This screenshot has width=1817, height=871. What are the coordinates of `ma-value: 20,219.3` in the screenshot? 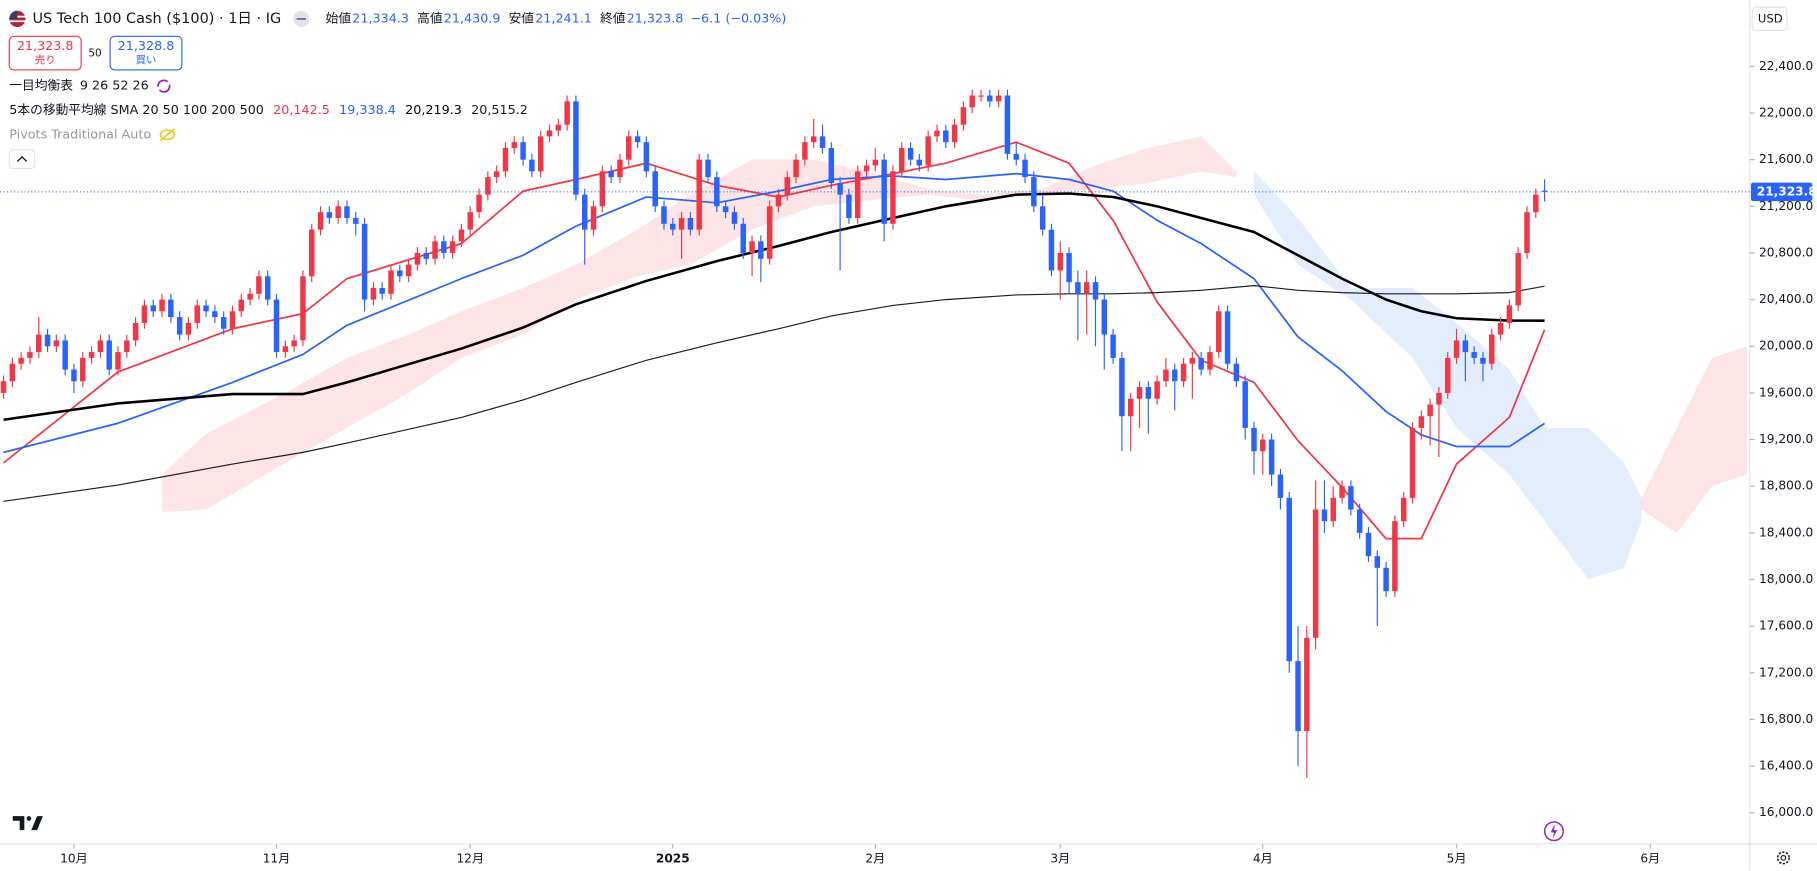 It's located at (433, 110).